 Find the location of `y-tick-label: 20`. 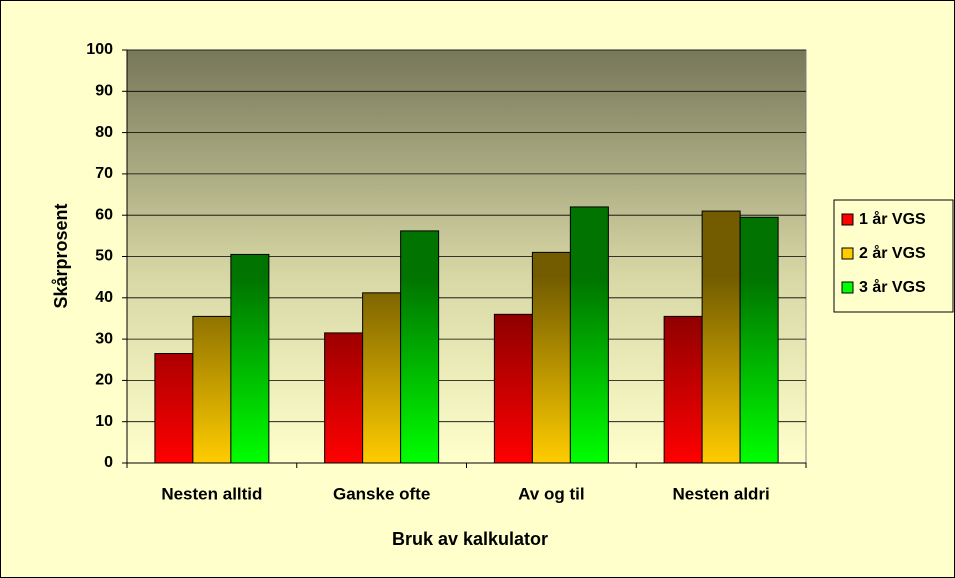

y-tick-label: 20 is located at coordinates (104, 380).